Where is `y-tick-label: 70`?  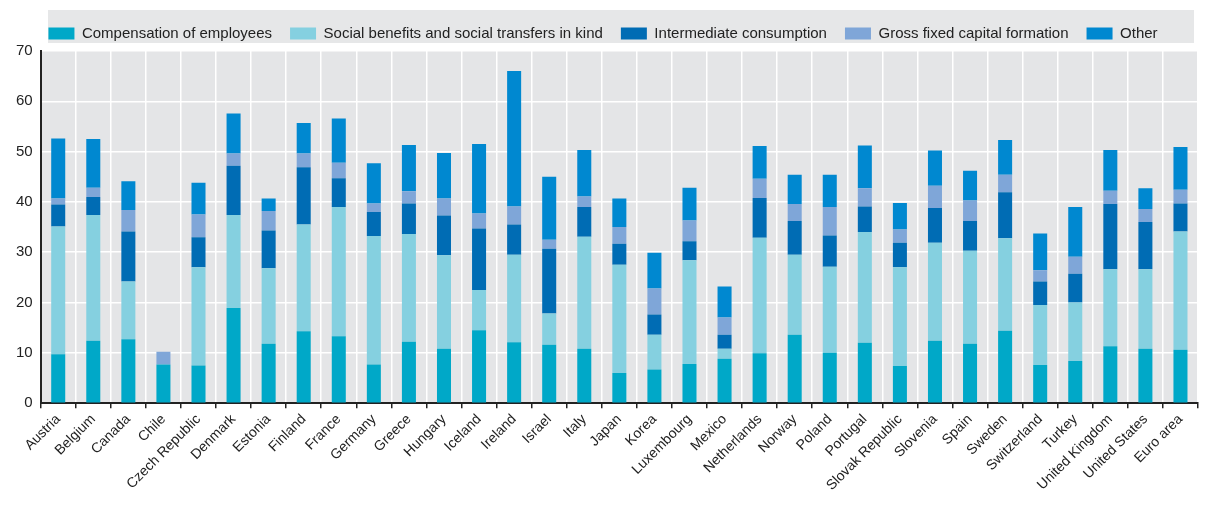 y-tick-label: 70 is located at coordinates (24, 50).